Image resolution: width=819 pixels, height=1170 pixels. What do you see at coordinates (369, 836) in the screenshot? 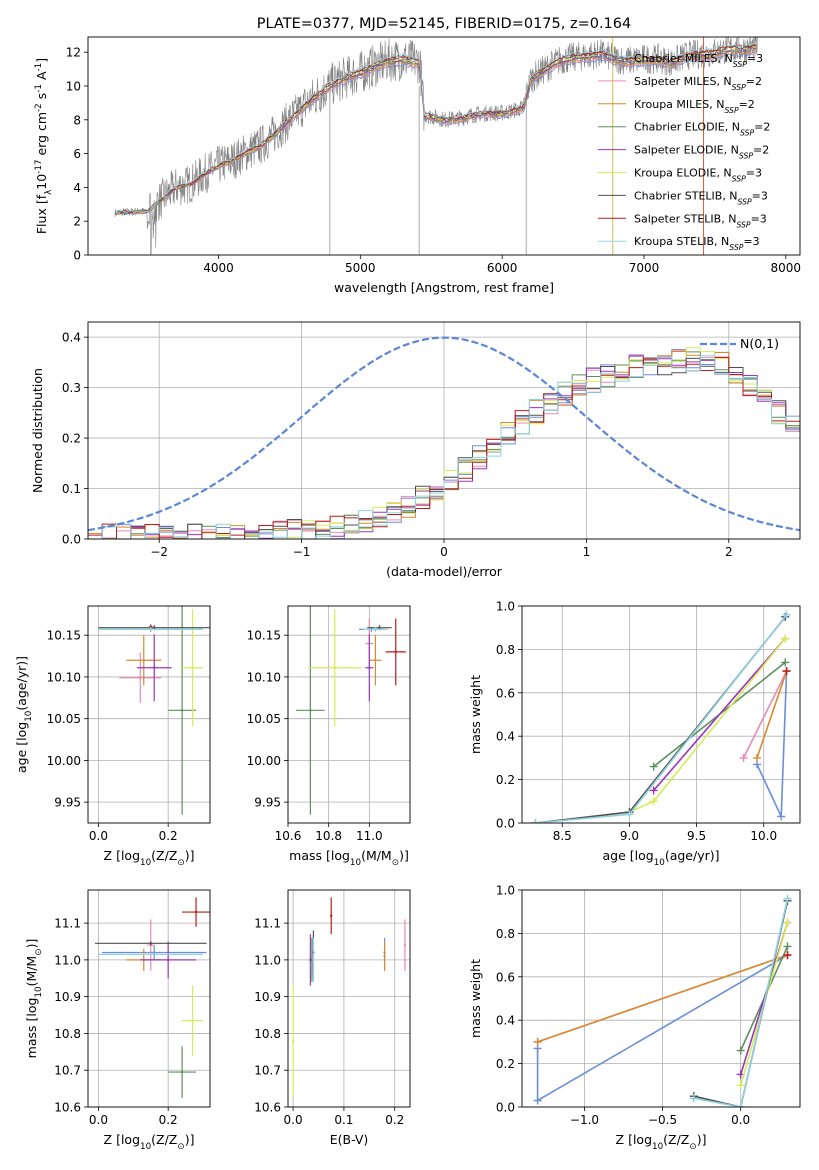
I see `tick-label-x: 11.0` at bounding box center [369, 836].